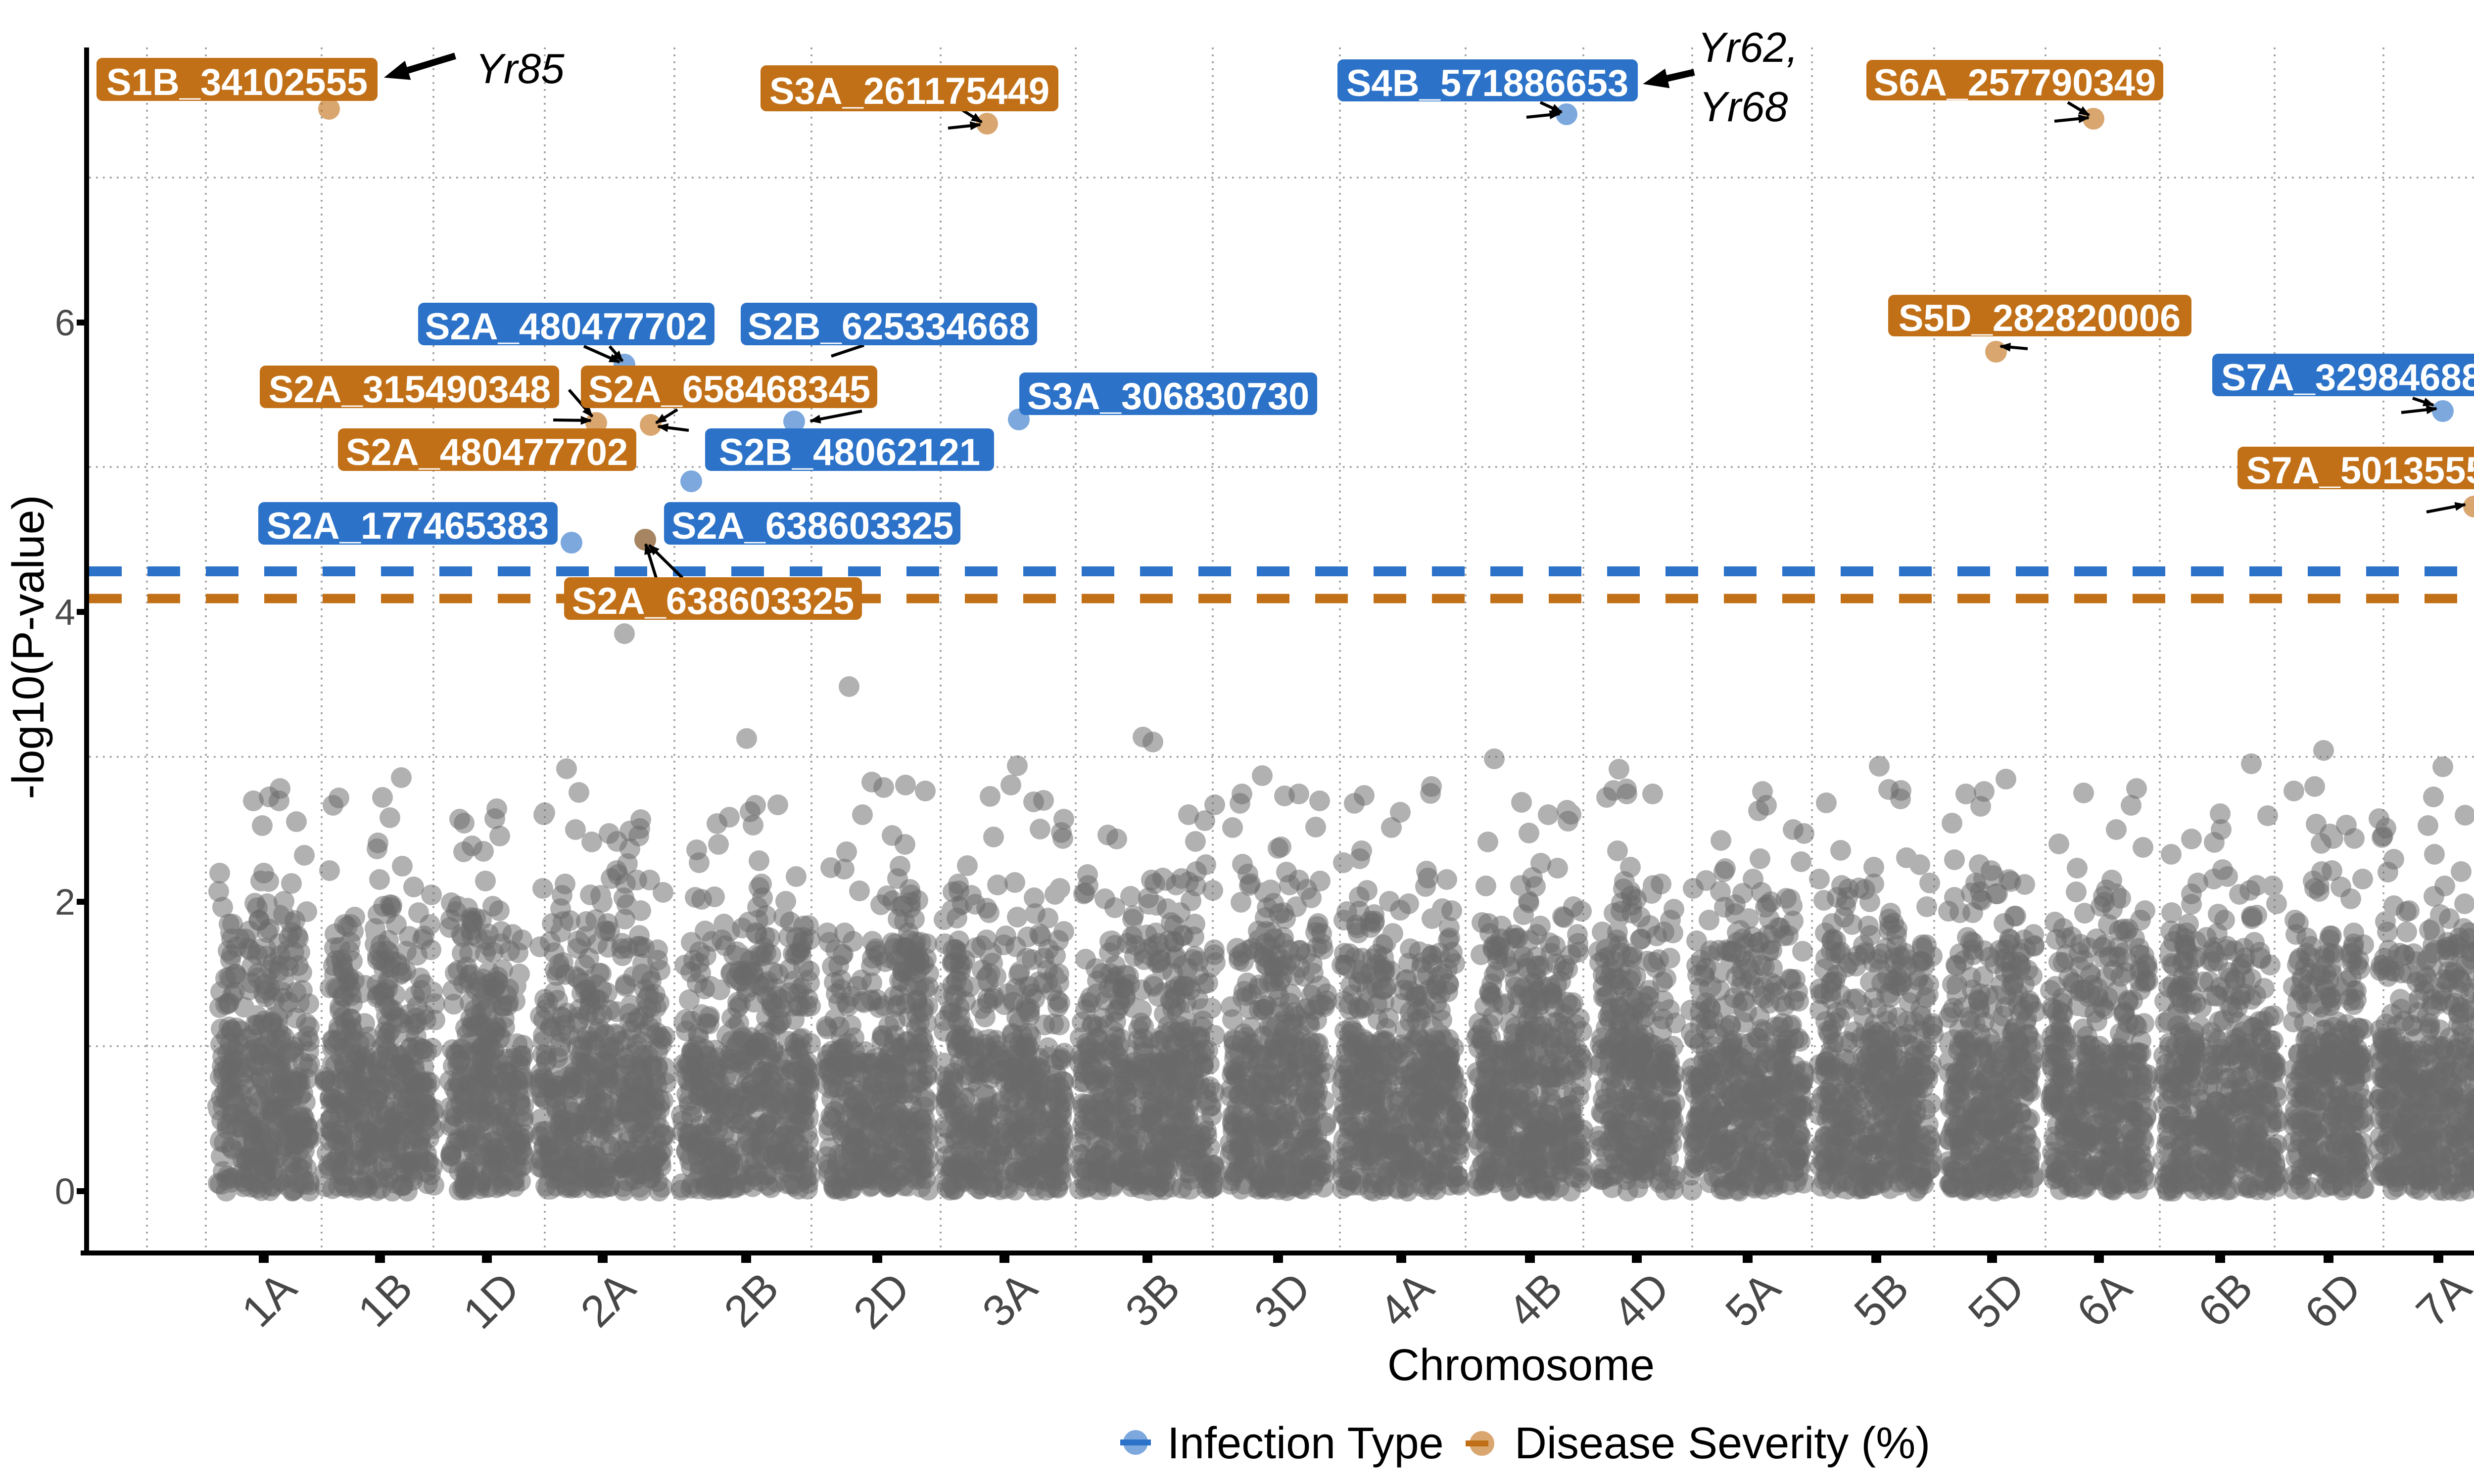 The width and height of the screenshot is (2474, 1484). I want to click on svg-text: Chromosome, so click(1521, 1365).